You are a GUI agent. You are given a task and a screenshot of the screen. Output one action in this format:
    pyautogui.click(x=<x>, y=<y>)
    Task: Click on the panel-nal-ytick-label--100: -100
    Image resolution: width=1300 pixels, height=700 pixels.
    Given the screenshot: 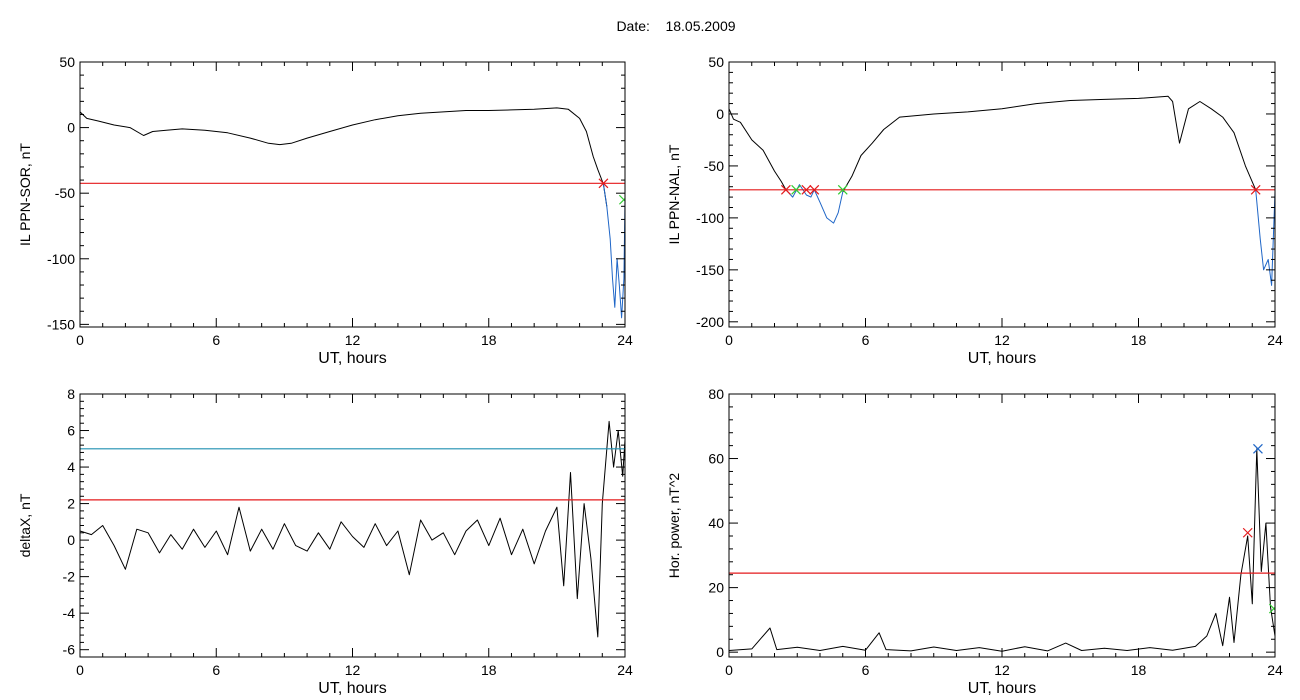 What is the action you would take?
    pyautogui.click(x=710, y=218)
    